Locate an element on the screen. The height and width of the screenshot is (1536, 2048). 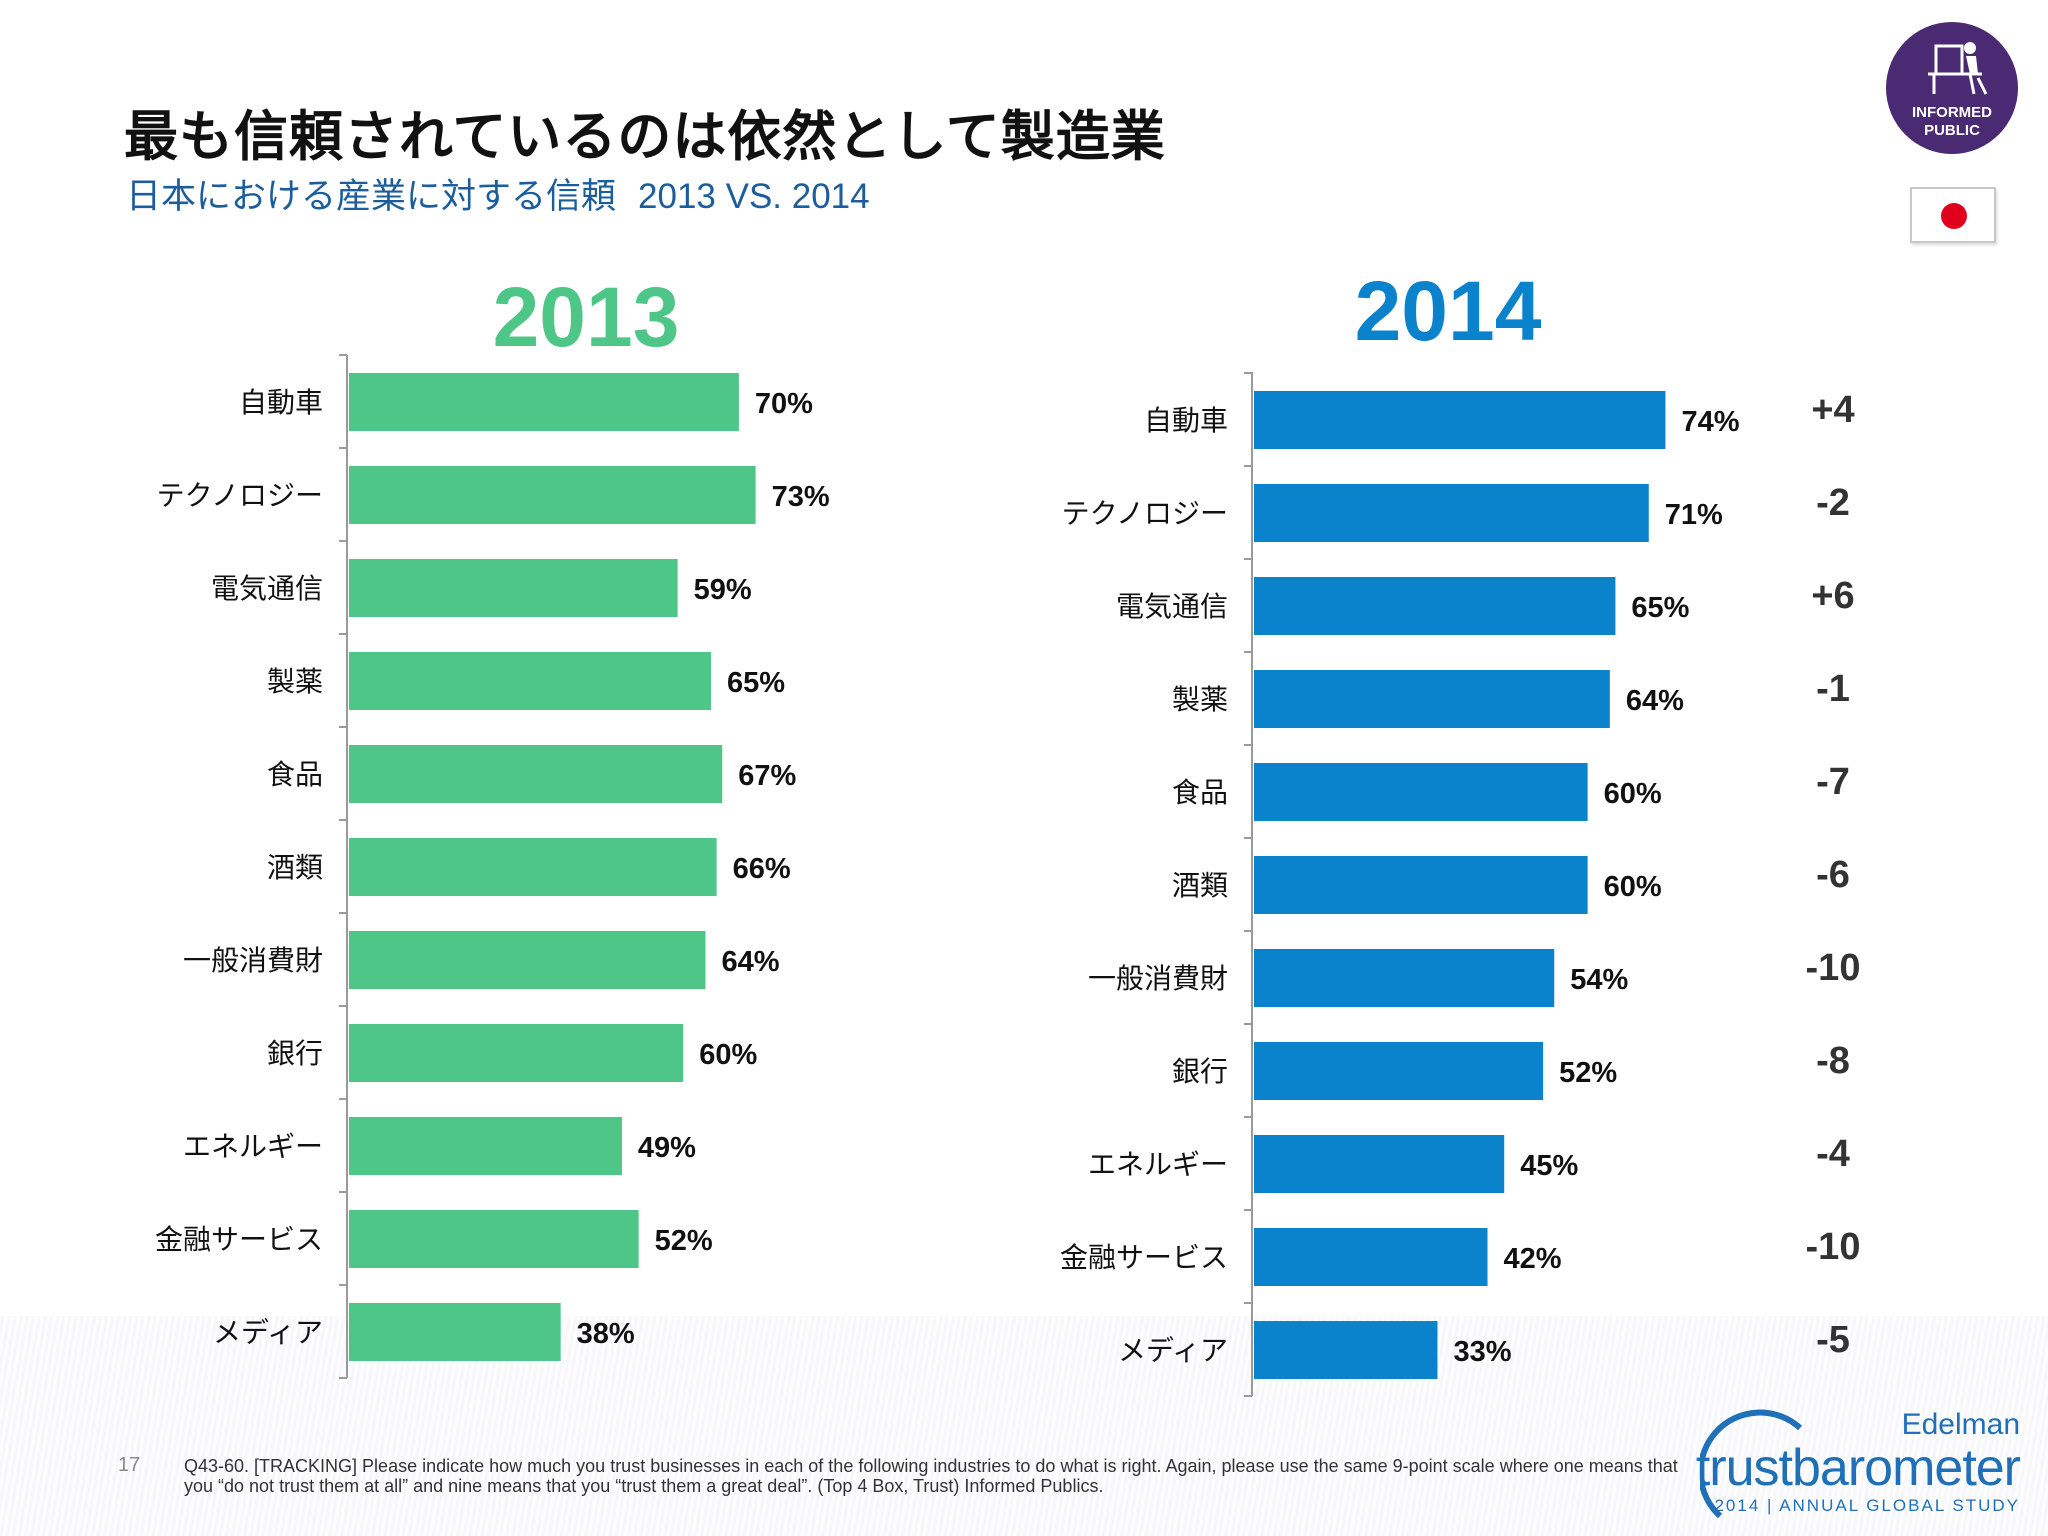
change-label: -4 is located at coordinates (1833, 1154).